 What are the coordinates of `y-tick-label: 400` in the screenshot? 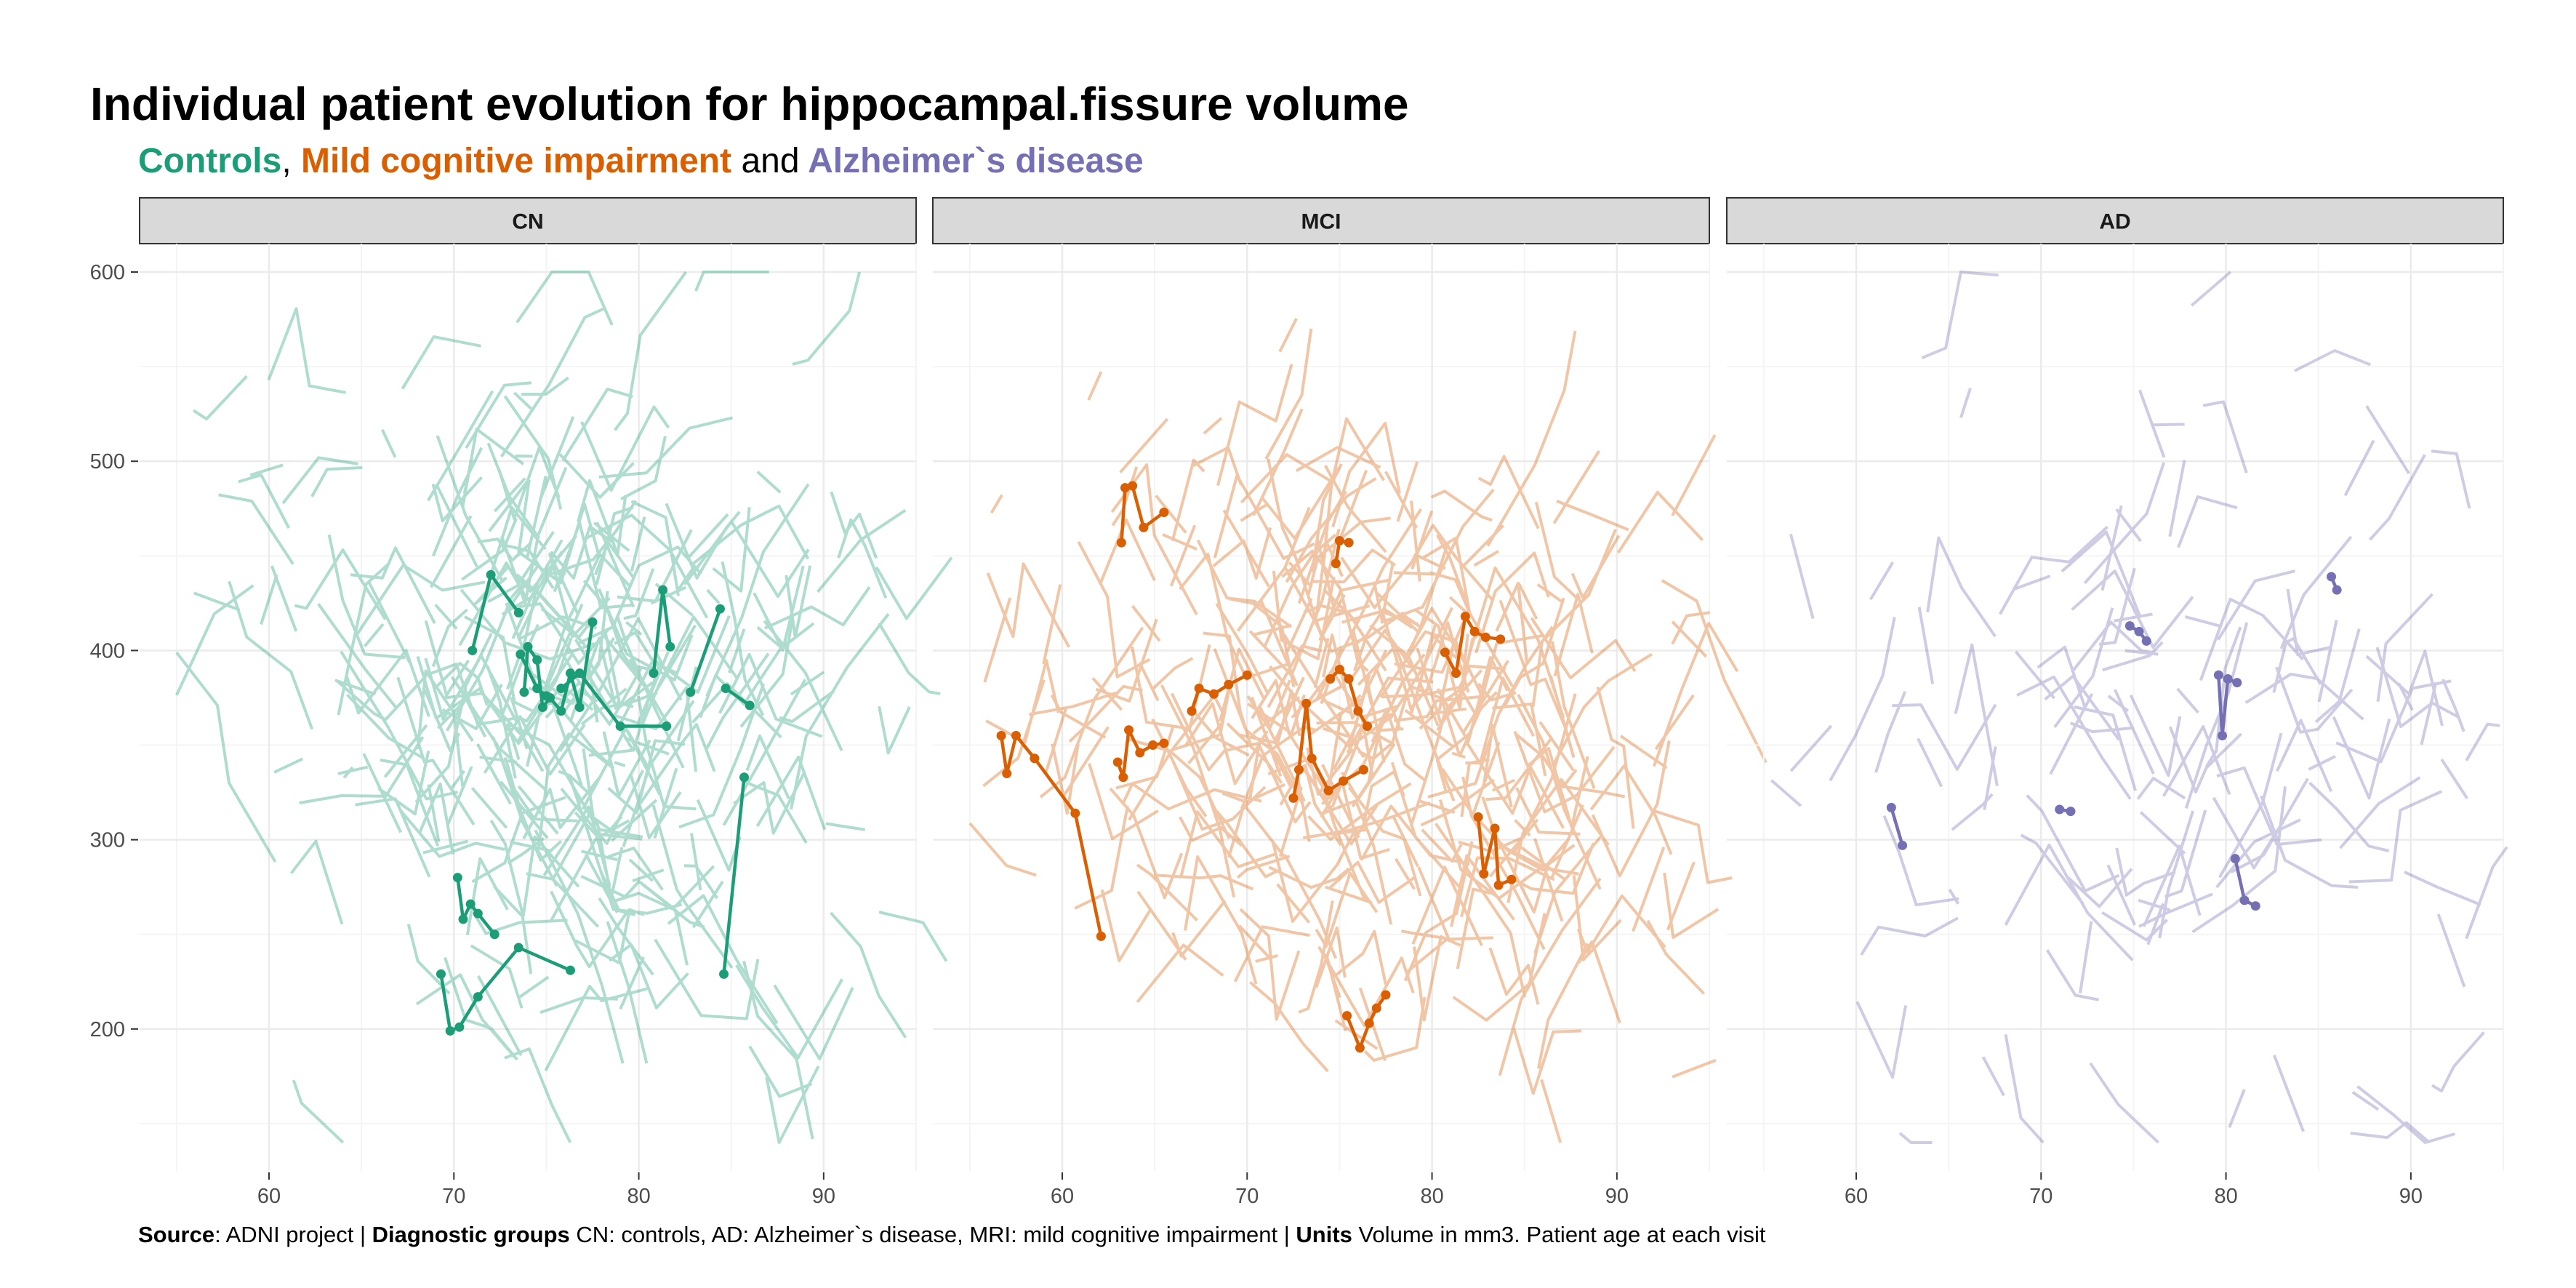 It's located at (107, 651).